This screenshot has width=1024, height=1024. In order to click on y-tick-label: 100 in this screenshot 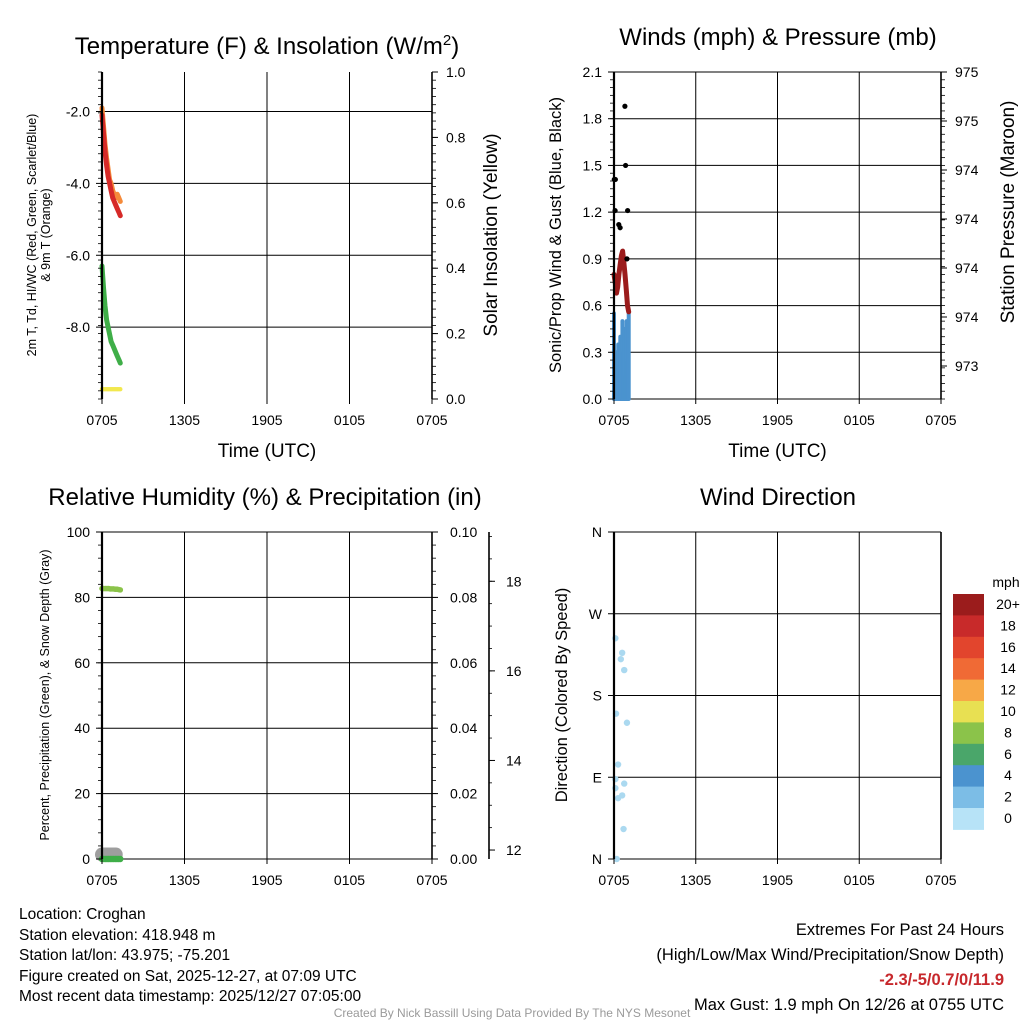, I will do `click(79, 532)`.